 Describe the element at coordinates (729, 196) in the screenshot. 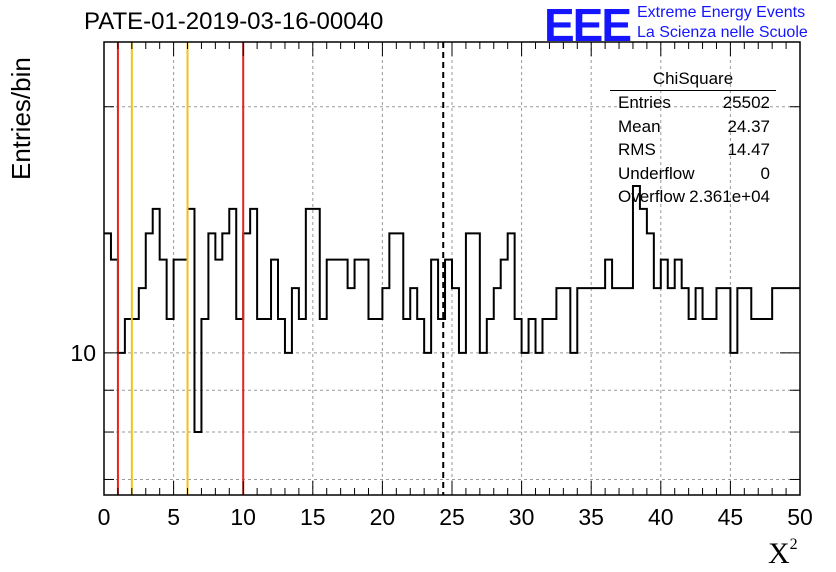

I see `stats-value: 2.361e+04` at that location.